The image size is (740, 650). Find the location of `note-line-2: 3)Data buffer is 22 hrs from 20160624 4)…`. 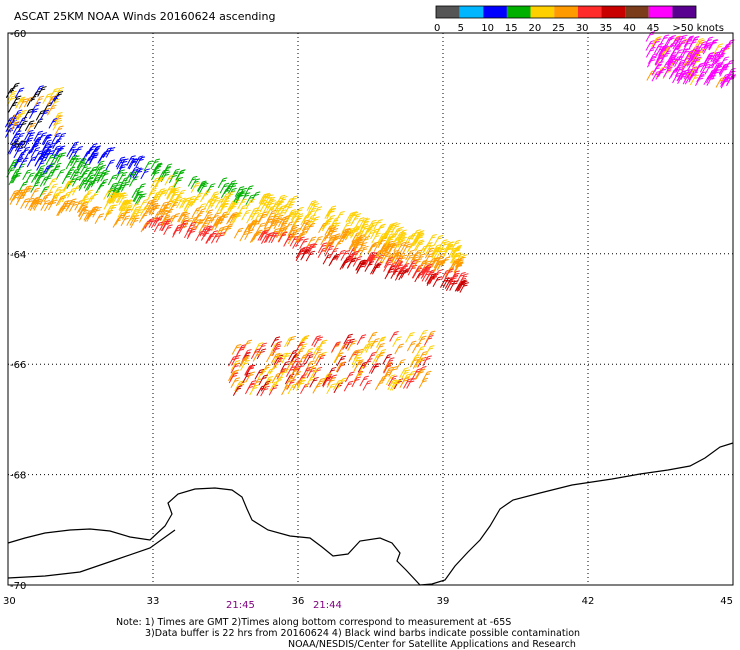

note-line-2: 3)Data buffer is 22 hrs from 20160624 4)… is located at coordinates (362, 633).